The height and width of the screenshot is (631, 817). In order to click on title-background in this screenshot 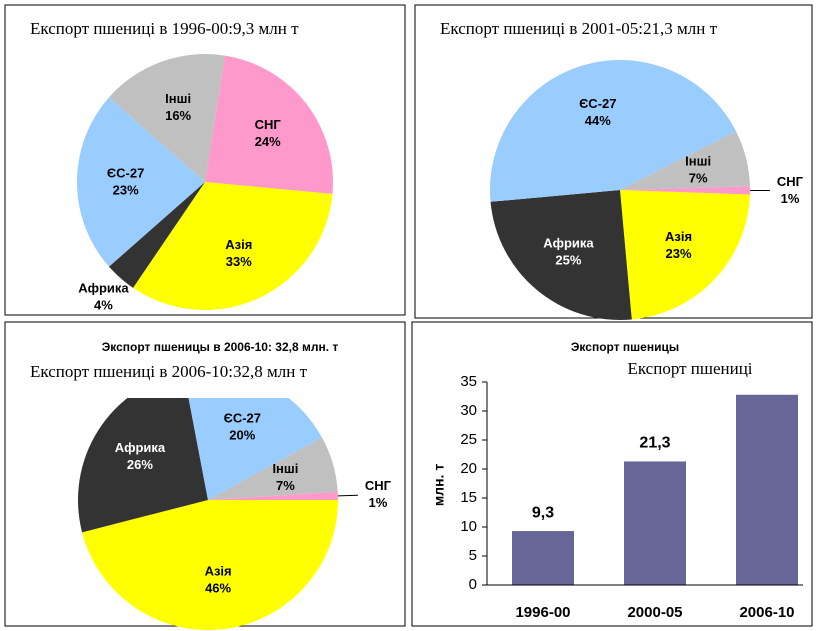, I will do `click(690, 368)`.